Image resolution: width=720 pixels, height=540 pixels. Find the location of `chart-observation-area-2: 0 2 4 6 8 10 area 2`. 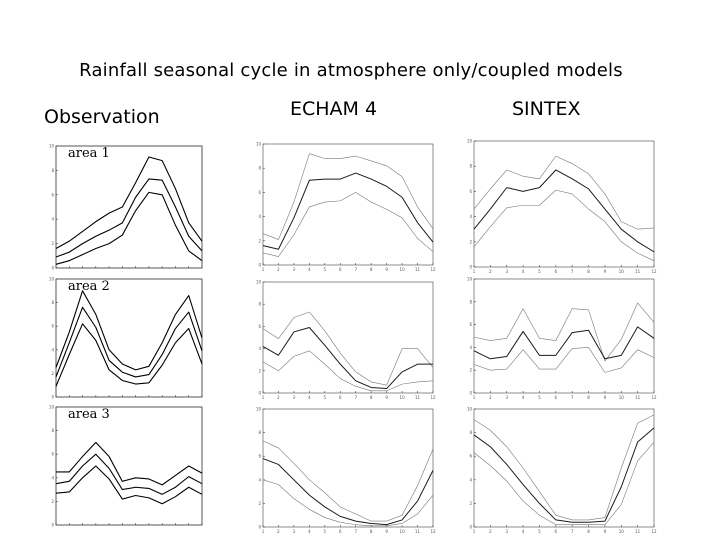

chart-observation-area-2: 0 2 4 6 8 10 area 2 is located at coordinates (126, 338).